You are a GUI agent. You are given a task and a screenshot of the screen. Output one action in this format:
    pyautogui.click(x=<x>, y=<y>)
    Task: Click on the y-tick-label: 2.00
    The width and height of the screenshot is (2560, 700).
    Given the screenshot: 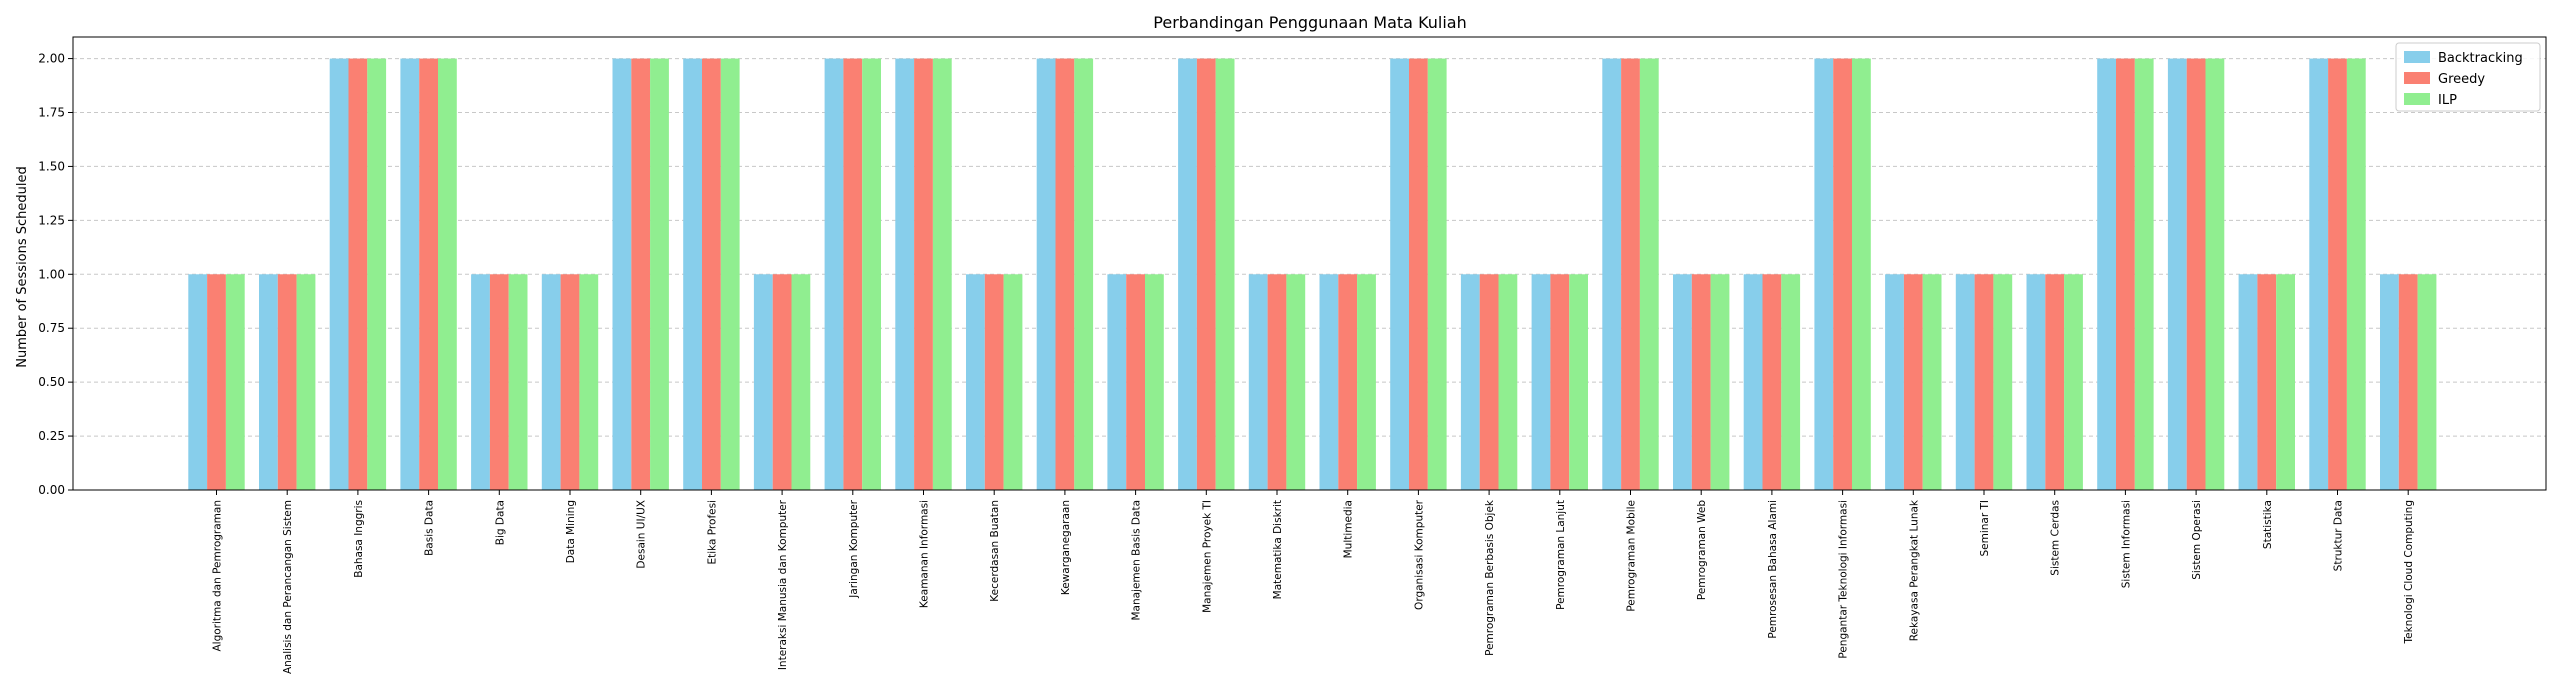 What is the action you would take?
    pyautogui.click(x=51, y=59)
    